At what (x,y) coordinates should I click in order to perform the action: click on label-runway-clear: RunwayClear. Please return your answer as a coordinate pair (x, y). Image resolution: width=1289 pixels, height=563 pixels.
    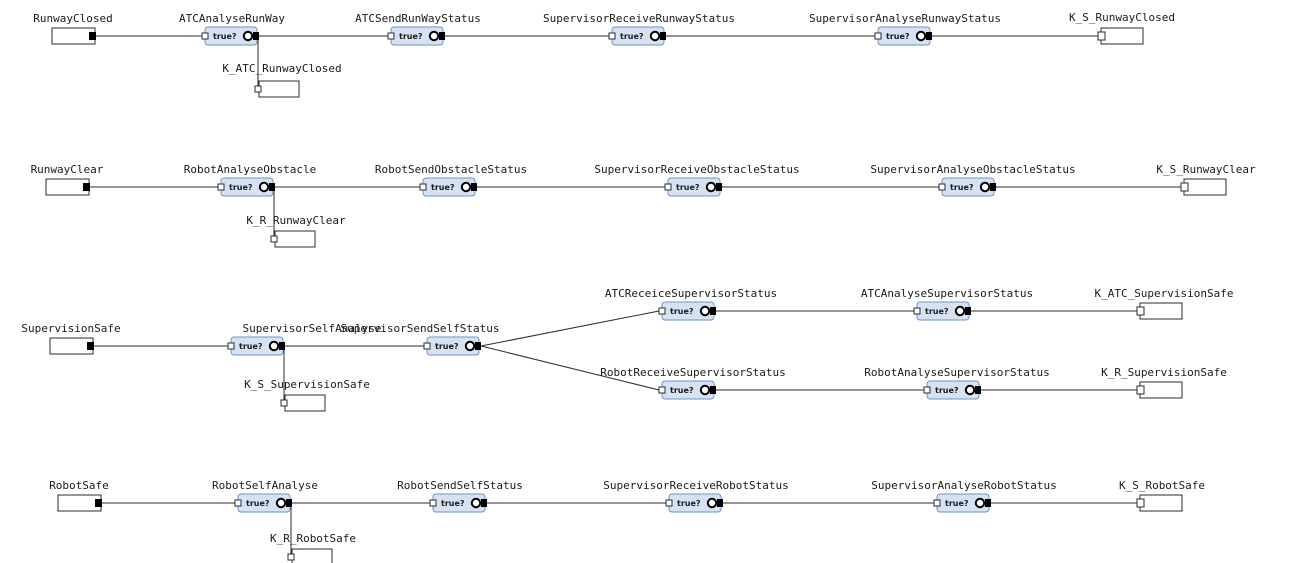
    Looking at the image, I should click on (67, 169).